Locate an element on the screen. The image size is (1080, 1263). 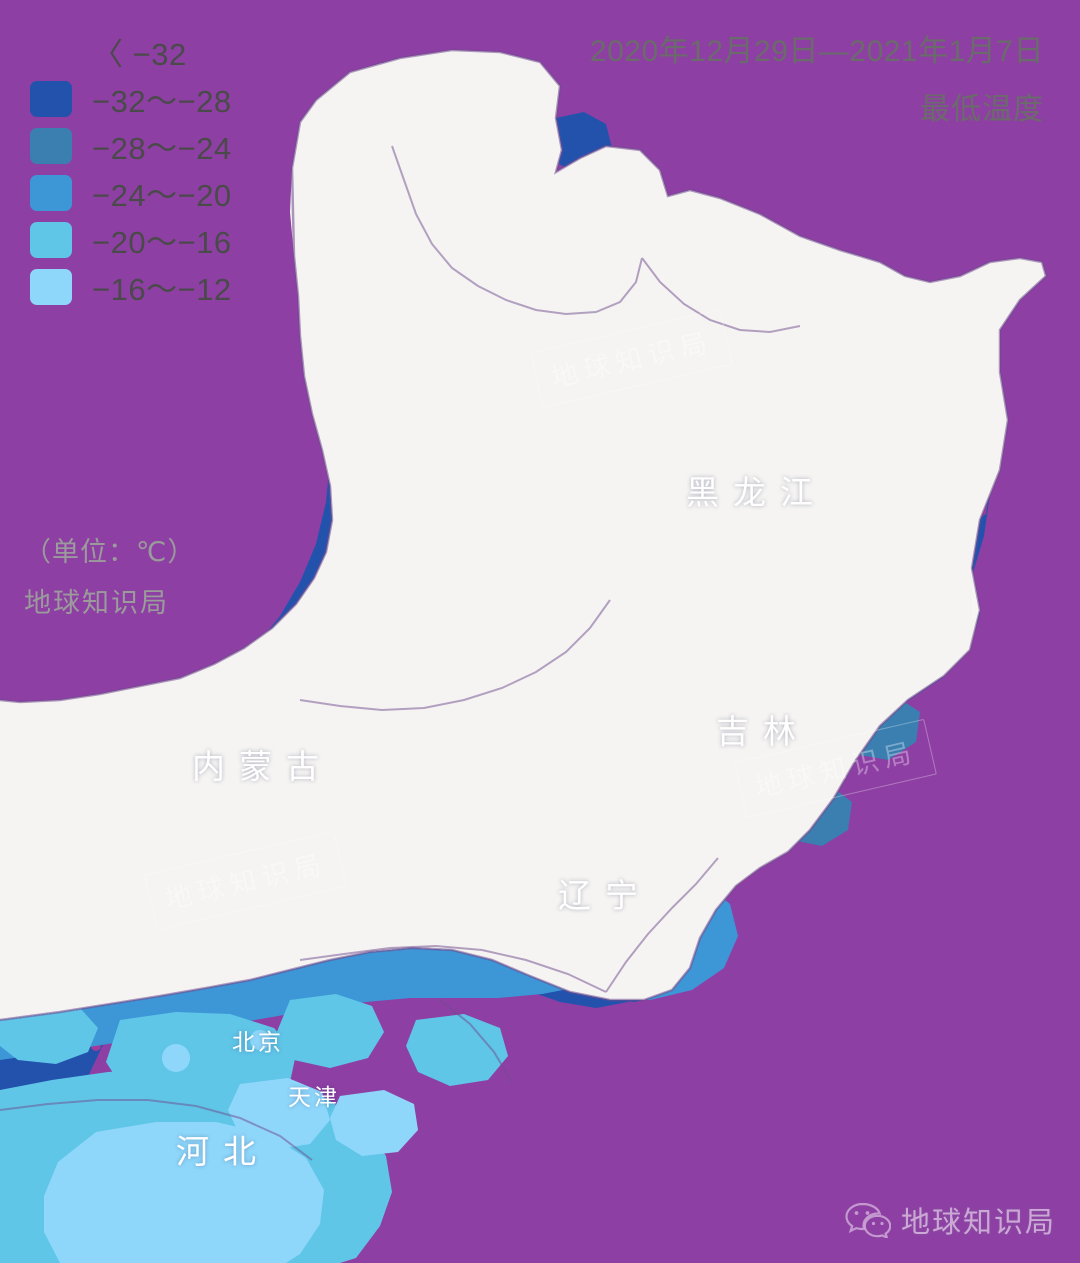
legend-item: −20〜−16 is located at coordinates (131, 239).